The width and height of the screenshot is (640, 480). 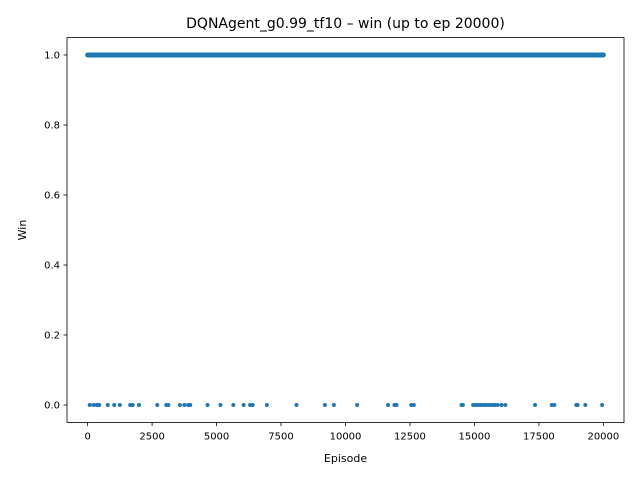 What do you see at coordinates (410, 437) in the screenshot?
I see `x-tick-label: 12500` at bounding box center [410, 437].